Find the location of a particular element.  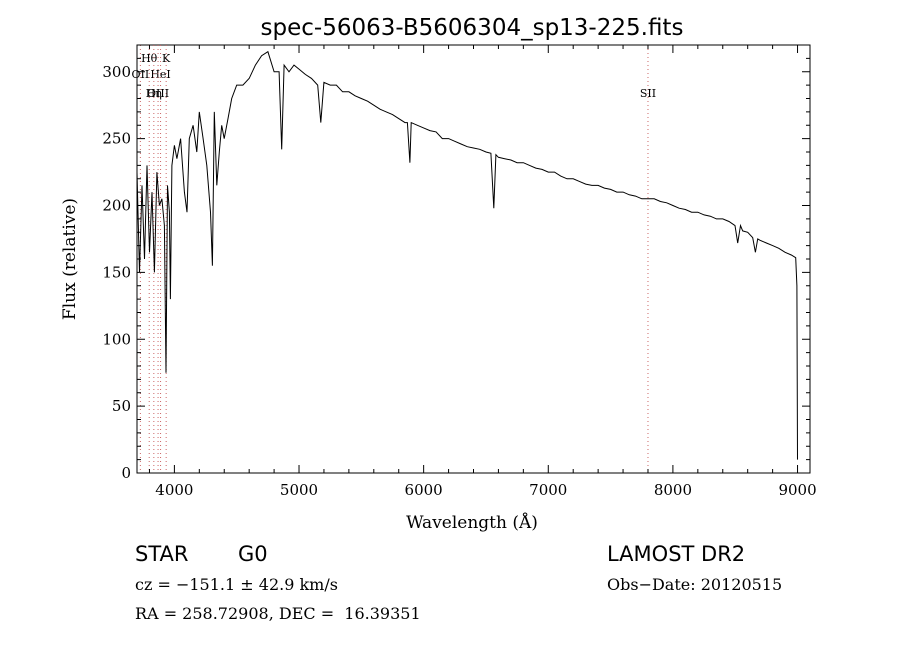

line-marker-label: OII is located at coordinates (141, 74).